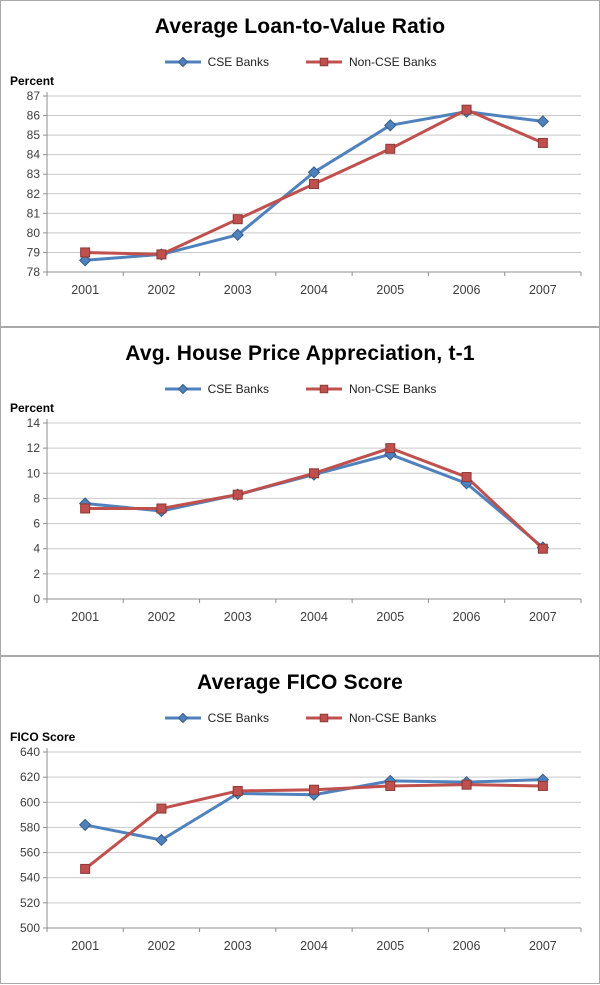  What do you see at coordinates (36, 599) in the screenshot?
I see `svg-text: 0` at bounding box center [36, 599].